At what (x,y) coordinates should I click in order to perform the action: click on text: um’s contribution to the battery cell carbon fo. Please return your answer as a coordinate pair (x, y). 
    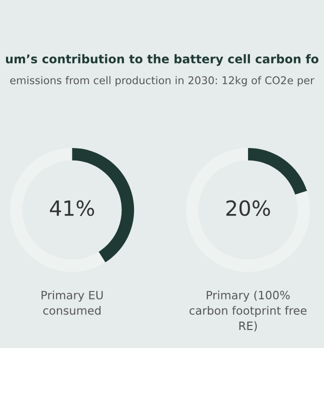
    Looking at the image, I should click on (162, 60).